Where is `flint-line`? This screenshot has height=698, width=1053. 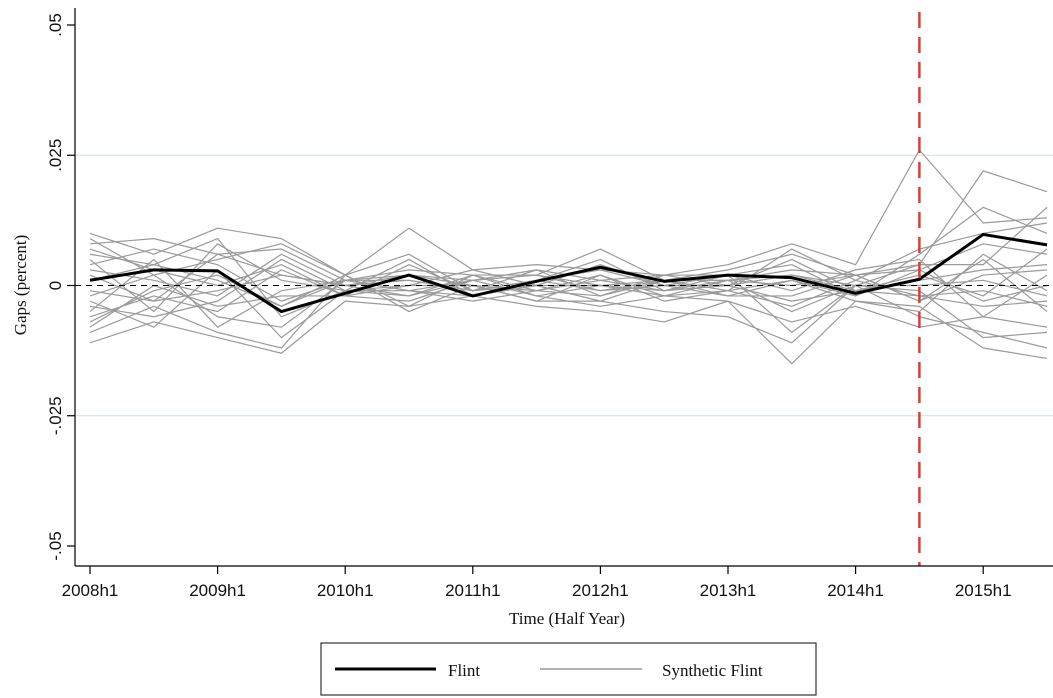 flint-line is located at coordinates (568, 273).